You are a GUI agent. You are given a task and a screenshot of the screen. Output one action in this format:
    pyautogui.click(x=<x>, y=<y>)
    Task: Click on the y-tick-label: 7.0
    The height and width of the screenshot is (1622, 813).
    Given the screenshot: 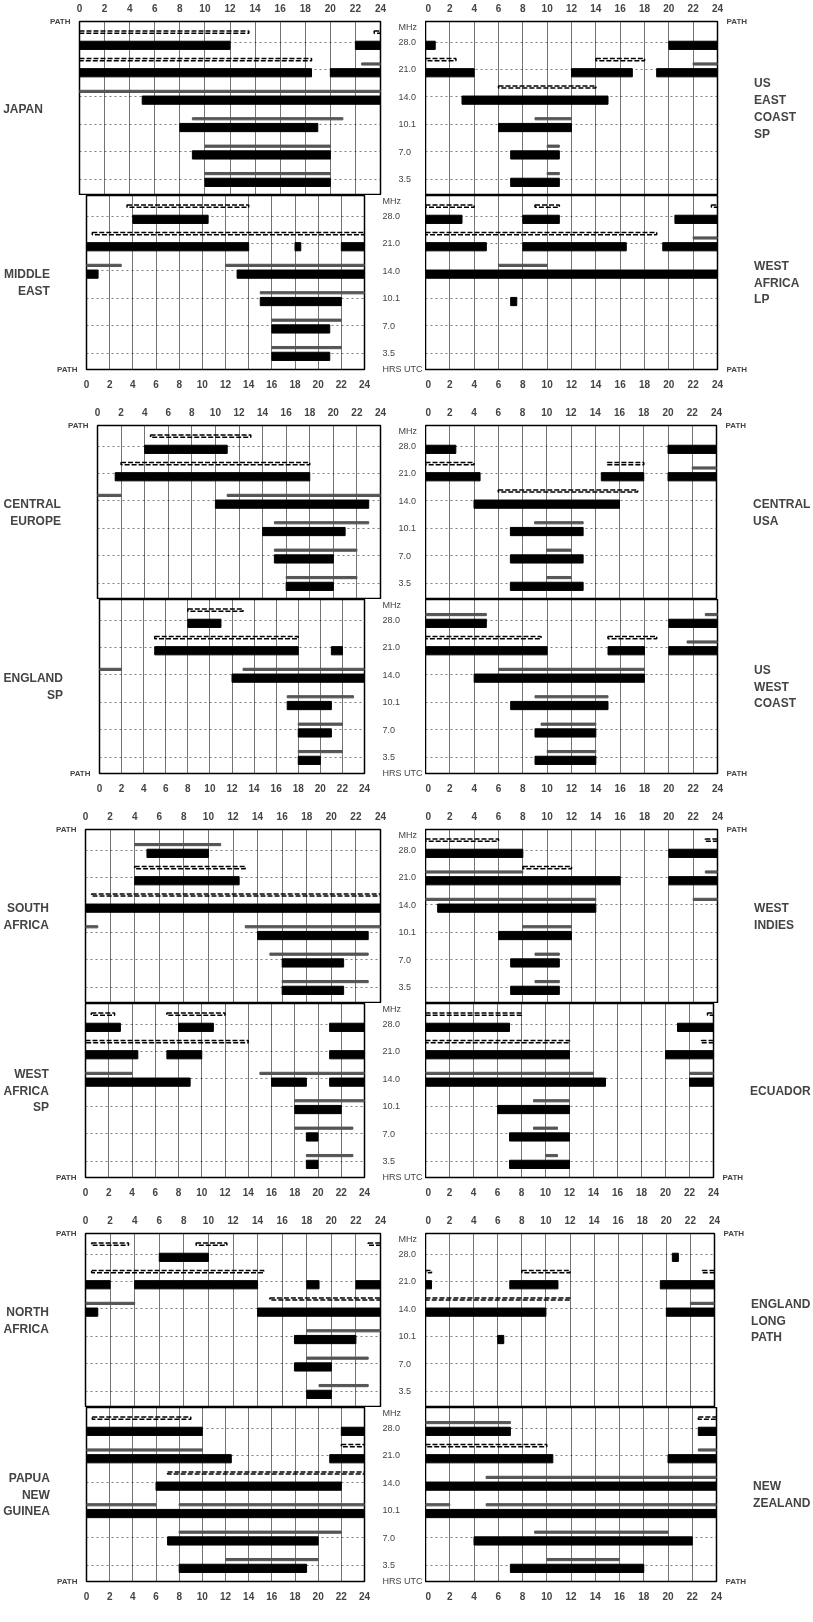 What is the action you would take?
    pyautogui.click(x=405, y=959)
    